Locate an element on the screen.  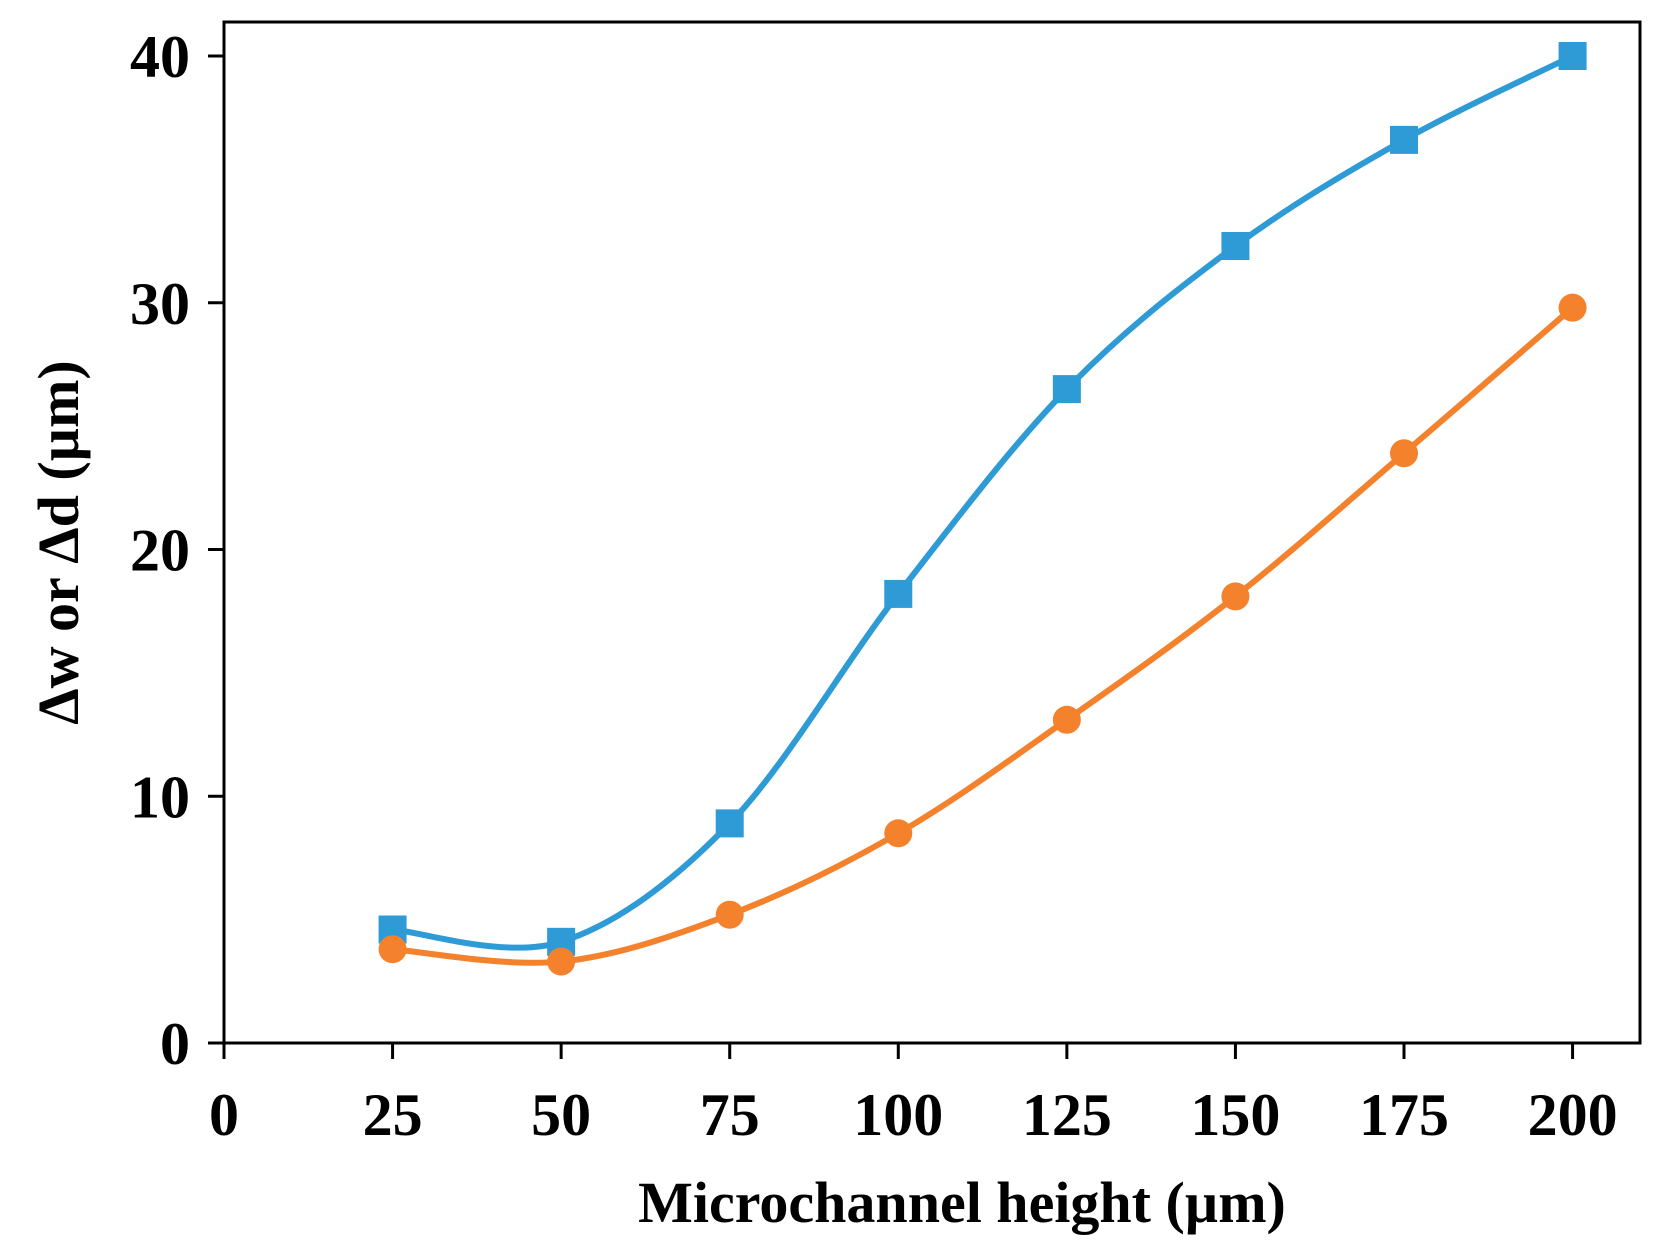
x-tick-label-150: 150 is located at coordinates (1235, 1115).